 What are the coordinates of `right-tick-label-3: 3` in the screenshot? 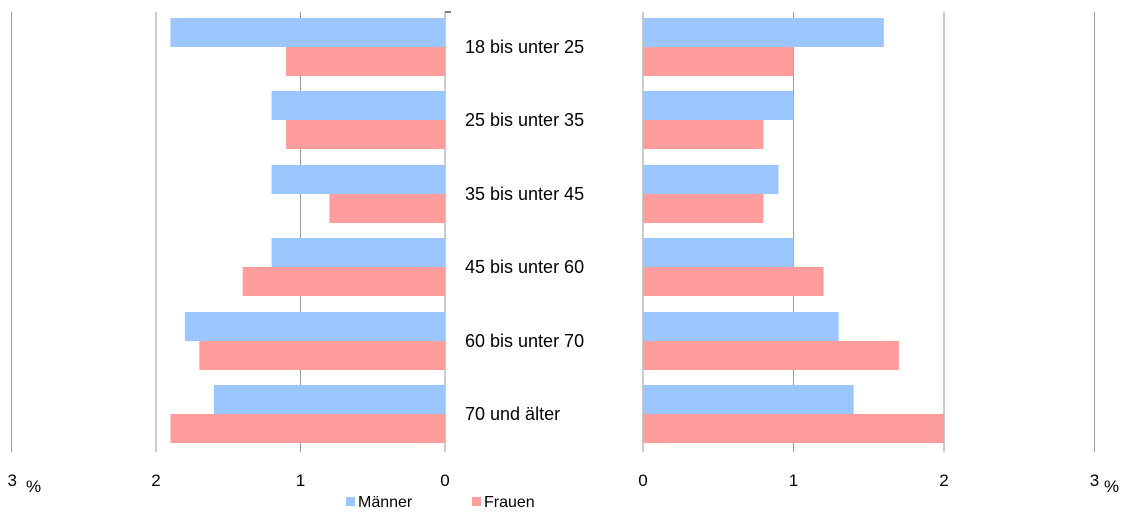 It's located at (1094, 480).